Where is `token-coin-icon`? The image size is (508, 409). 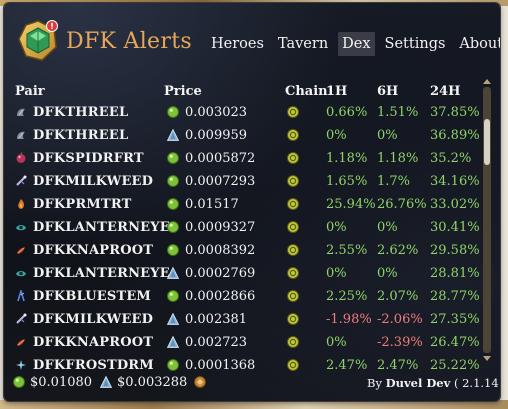
token-coin-icon is located at coordinates (200, 382).